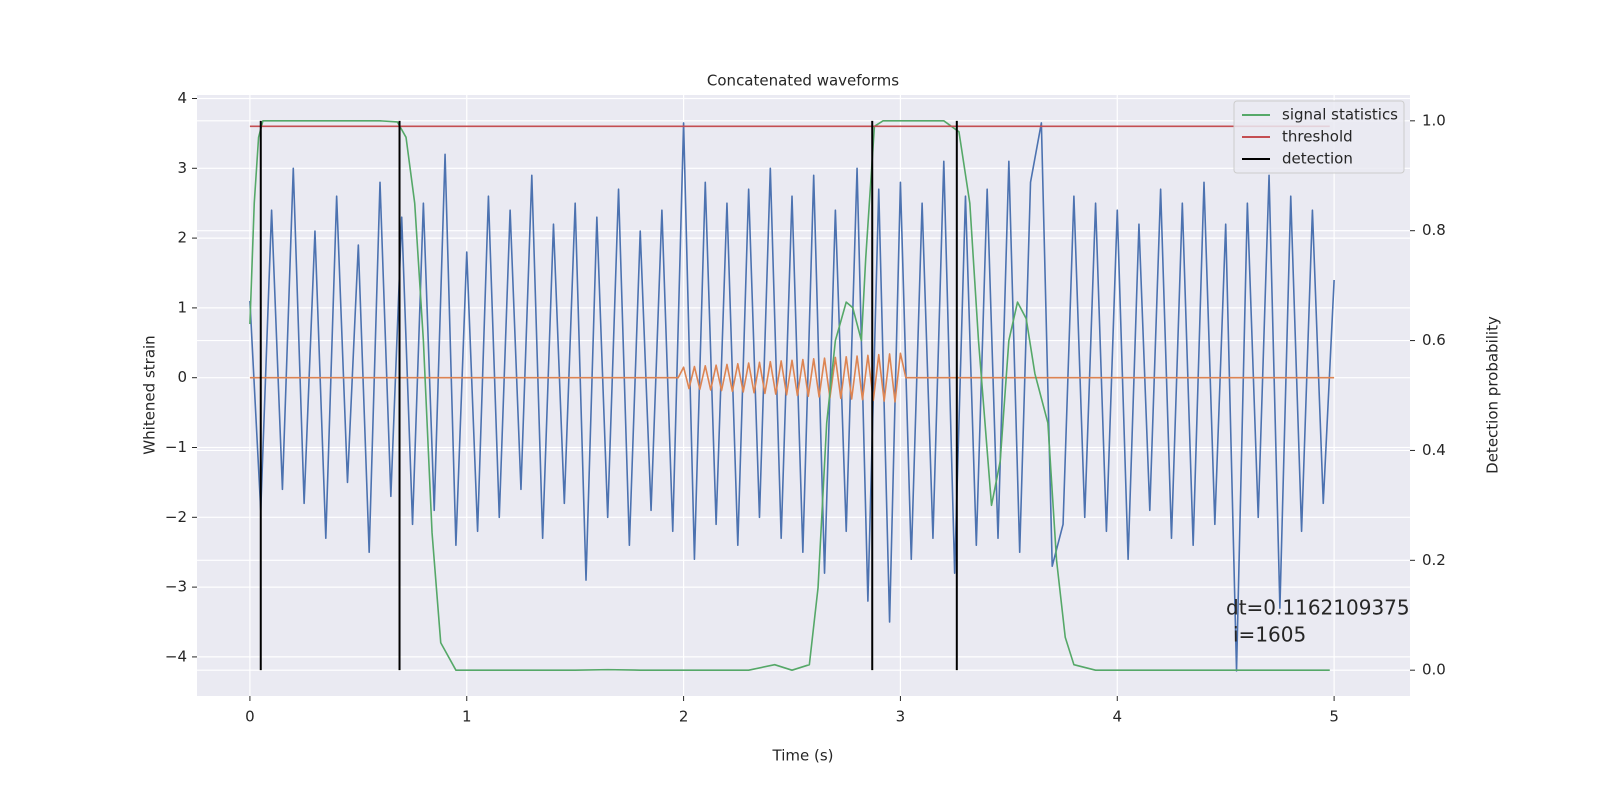 The height and width of the screenshot is (800, 1600). What do you see at coordinates (1334, 717) in the screenshot?
I see `x-tick-label: 5` at bounding box center [1334, 717].